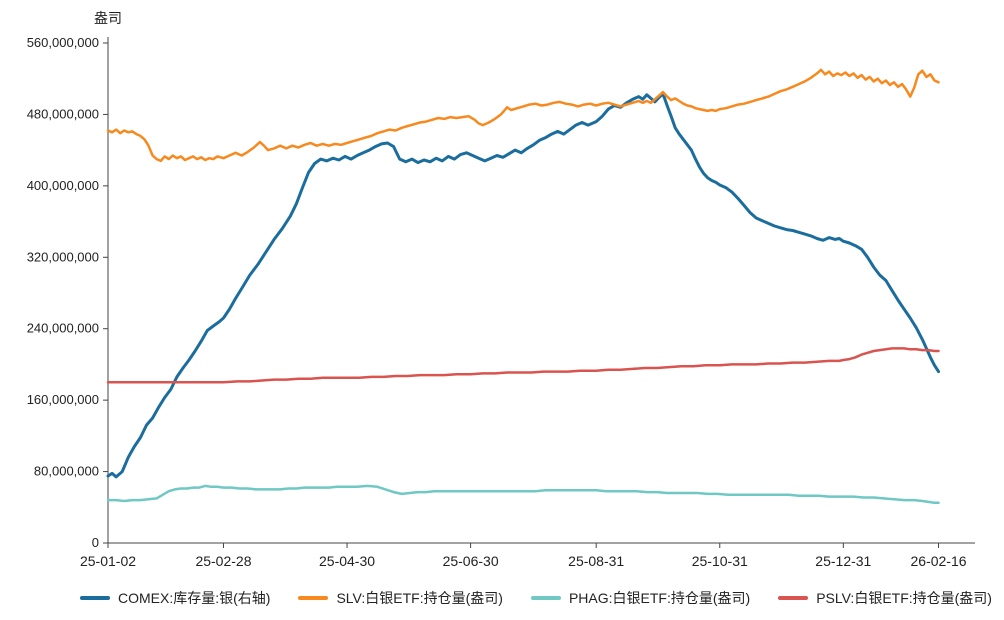 The height and width of the screenshot is (620, 1004). What do you see at coordinates (471, 561) in the screenshot?
I see `x-tick-label: 25-06-30` at bounding box center [471, 561].